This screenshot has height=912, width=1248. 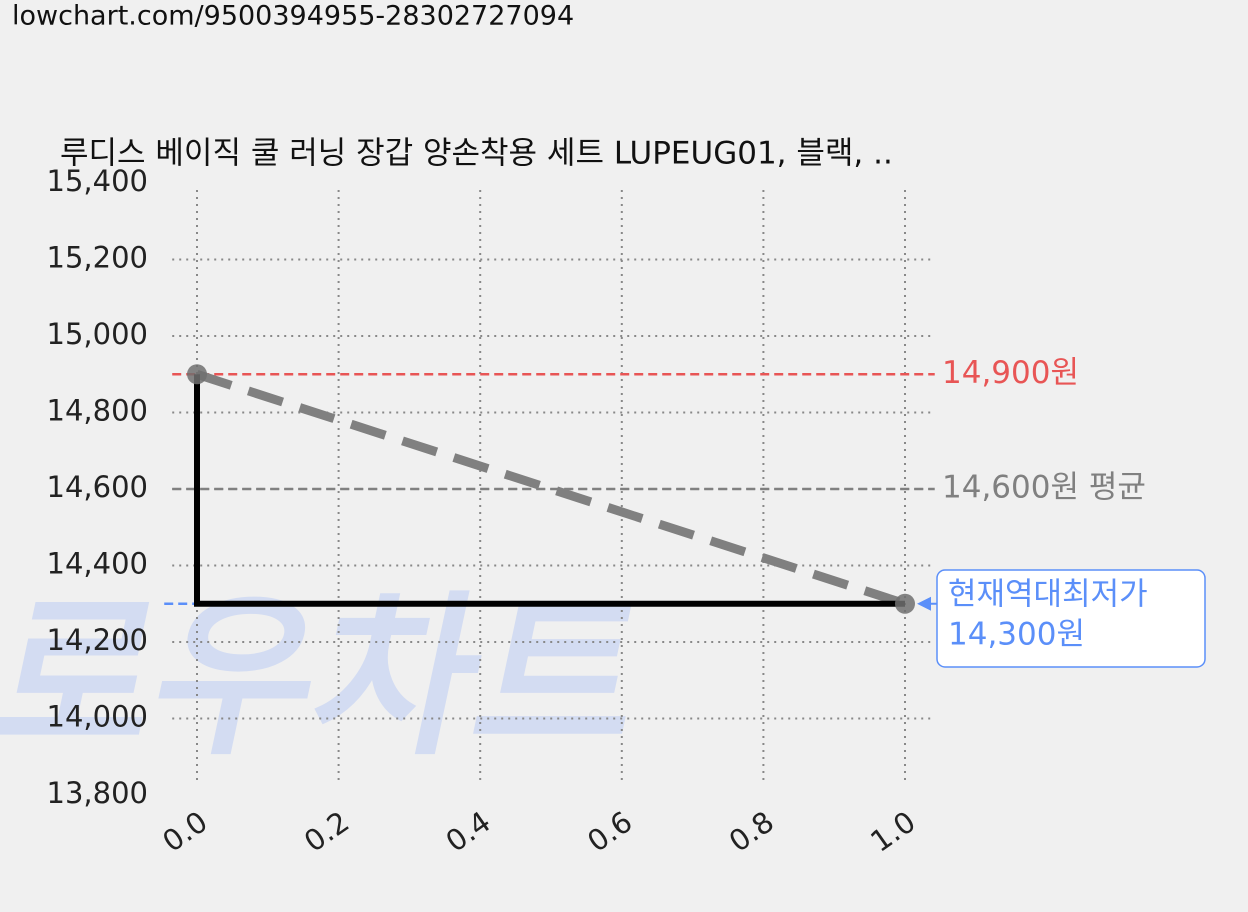 What do you see at coordinates (293, 16) in the screenshot?
I see `url: lowchart.com/9500394955-28302727094` at bounding box center [293, 16].